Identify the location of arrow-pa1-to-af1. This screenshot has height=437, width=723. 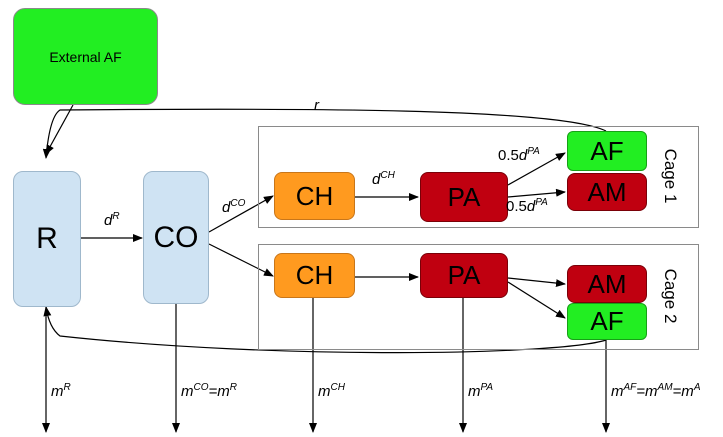
(536, 169).